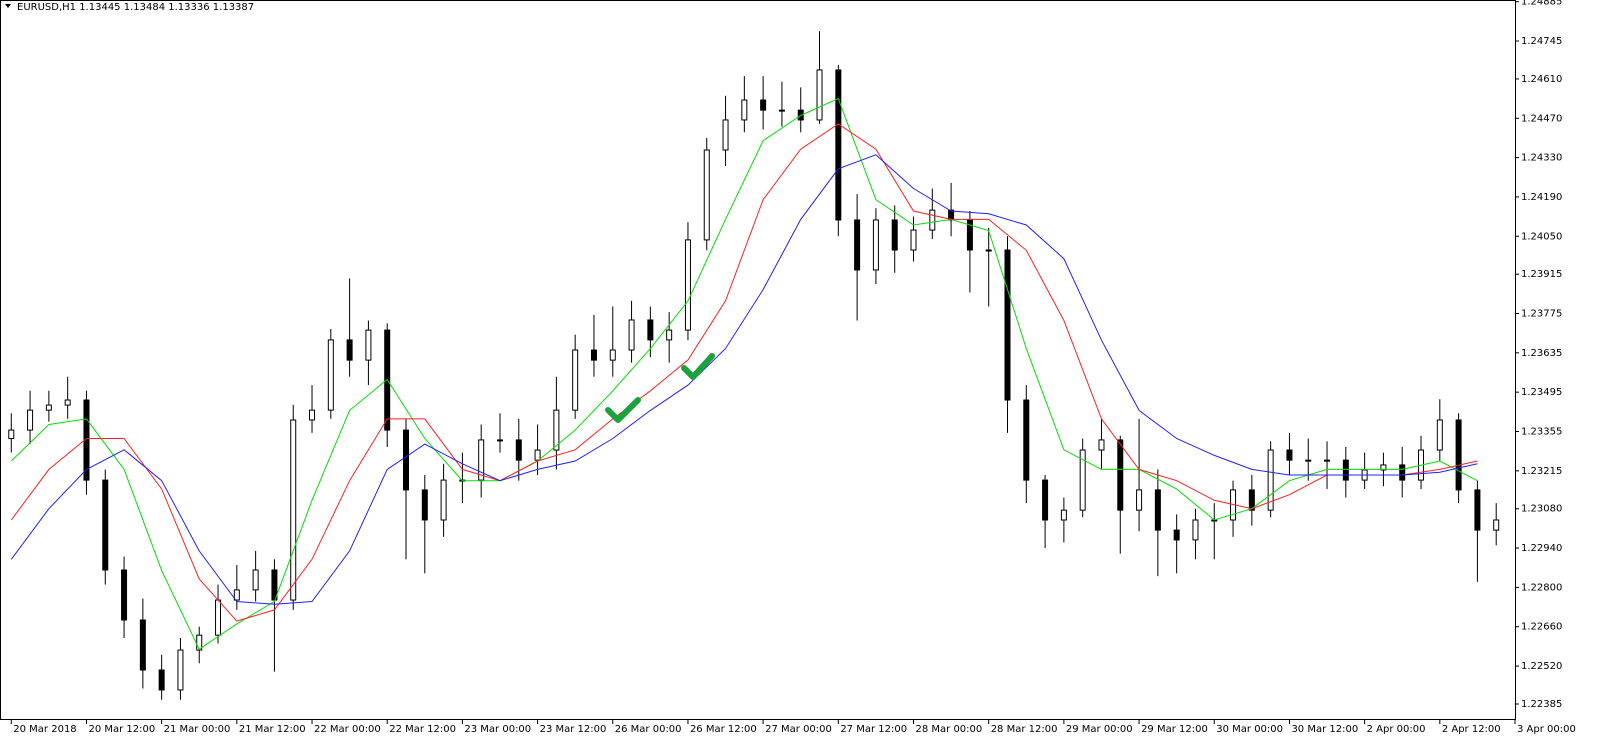 This screenshot has height=748, width=1598. I want to click on x-tick-label: 21 Mar 00:00, so click(197, 729).